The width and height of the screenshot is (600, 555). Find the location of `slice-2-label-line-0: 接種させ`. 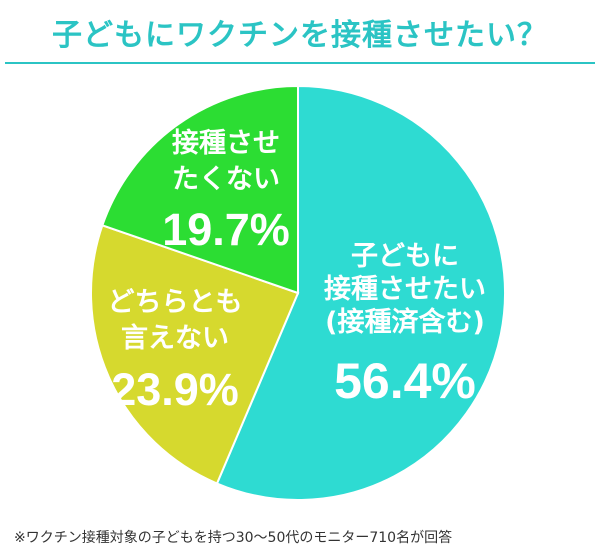

slice-2-label-line-0: 接種させ is located at coordinates (226, 143).